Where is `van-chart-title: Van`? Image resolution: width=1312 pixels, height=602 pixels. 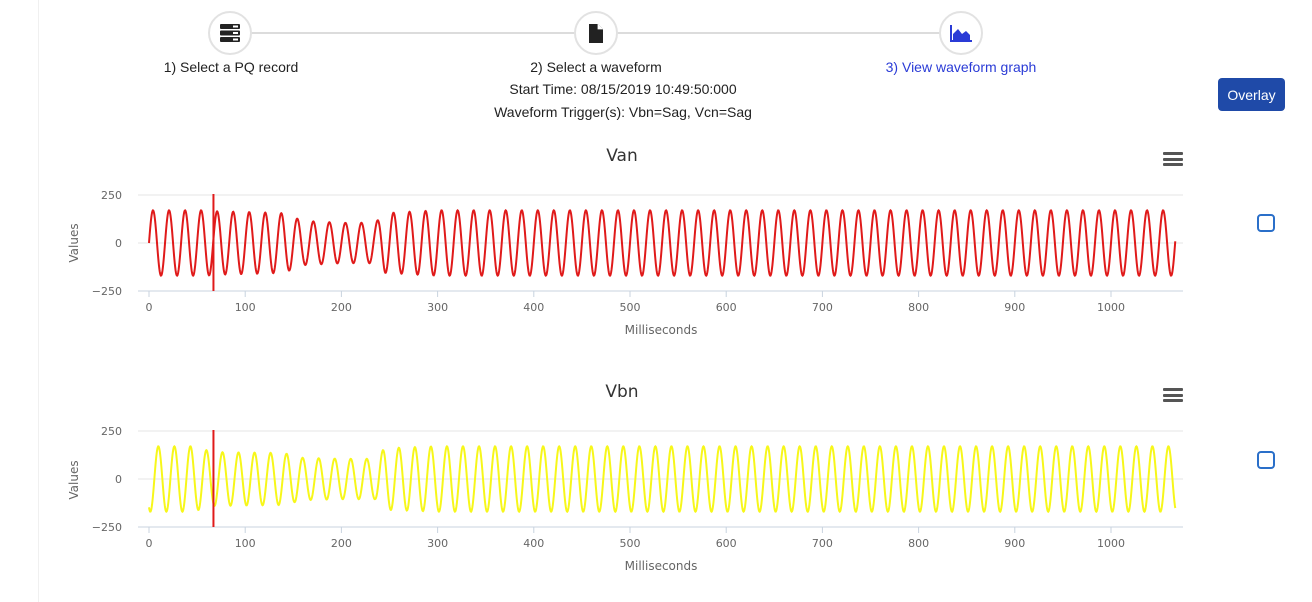
van-chart-title: Van is located at coordinates (622, 156).